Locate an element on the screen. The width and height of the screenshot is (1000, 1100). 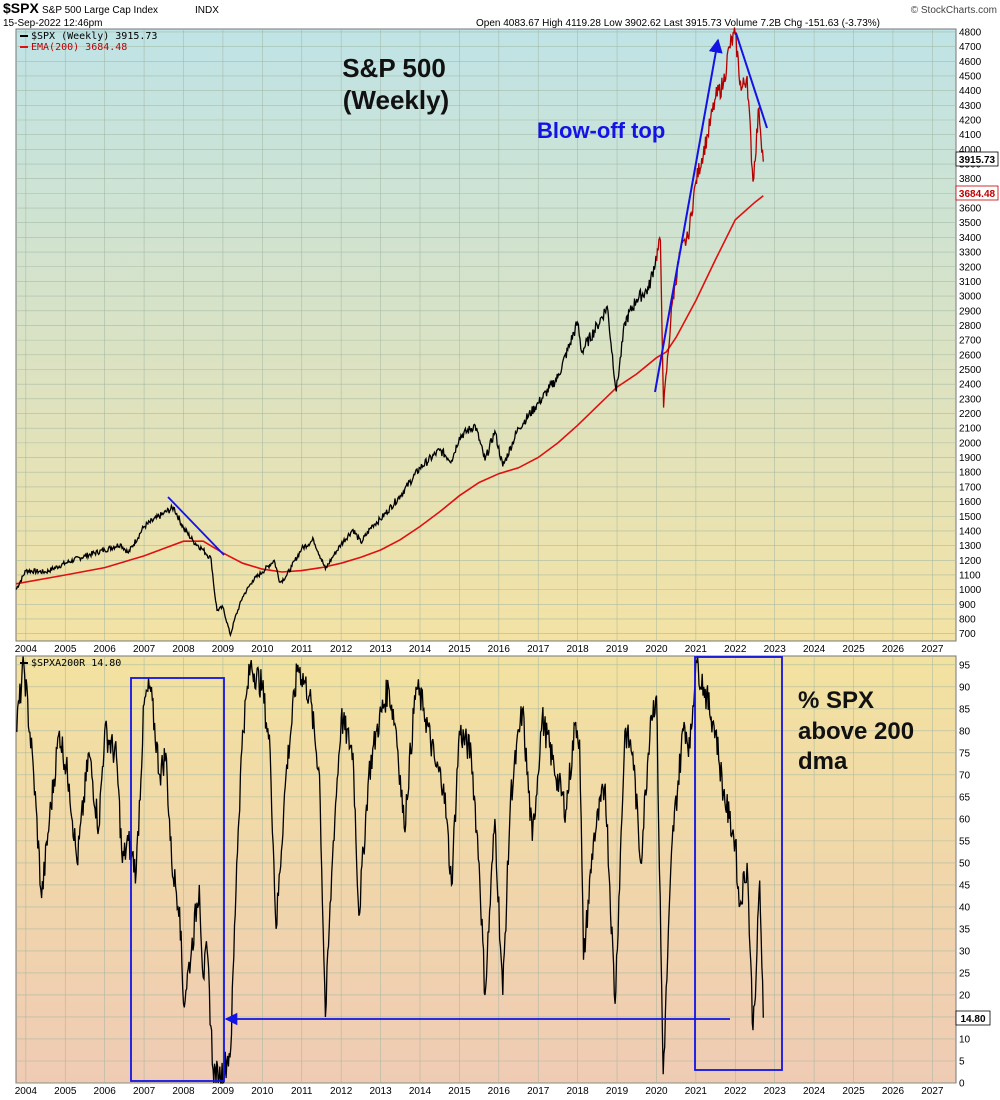
y-tick-label: 35 is located at coordinates (965, 929).